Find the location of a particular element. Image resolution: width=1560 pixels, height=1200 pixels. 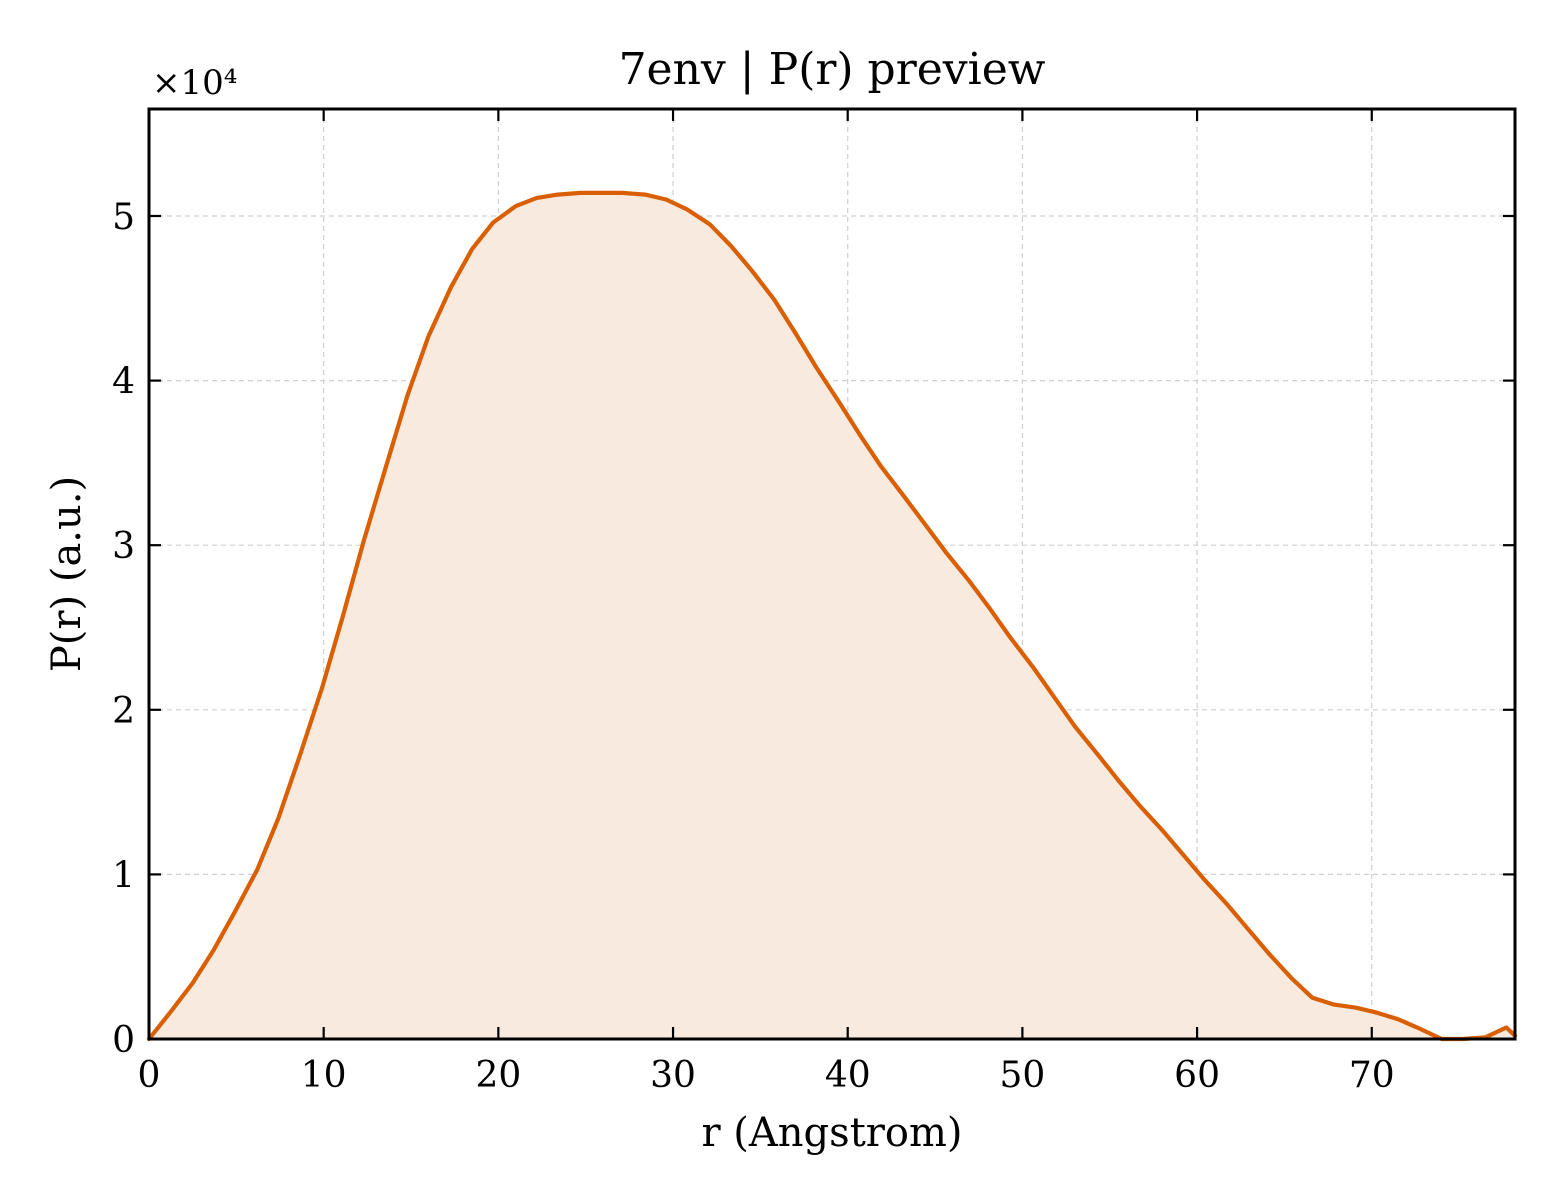

x-tick-label: 50 is located at coordinates (1022, 1075).